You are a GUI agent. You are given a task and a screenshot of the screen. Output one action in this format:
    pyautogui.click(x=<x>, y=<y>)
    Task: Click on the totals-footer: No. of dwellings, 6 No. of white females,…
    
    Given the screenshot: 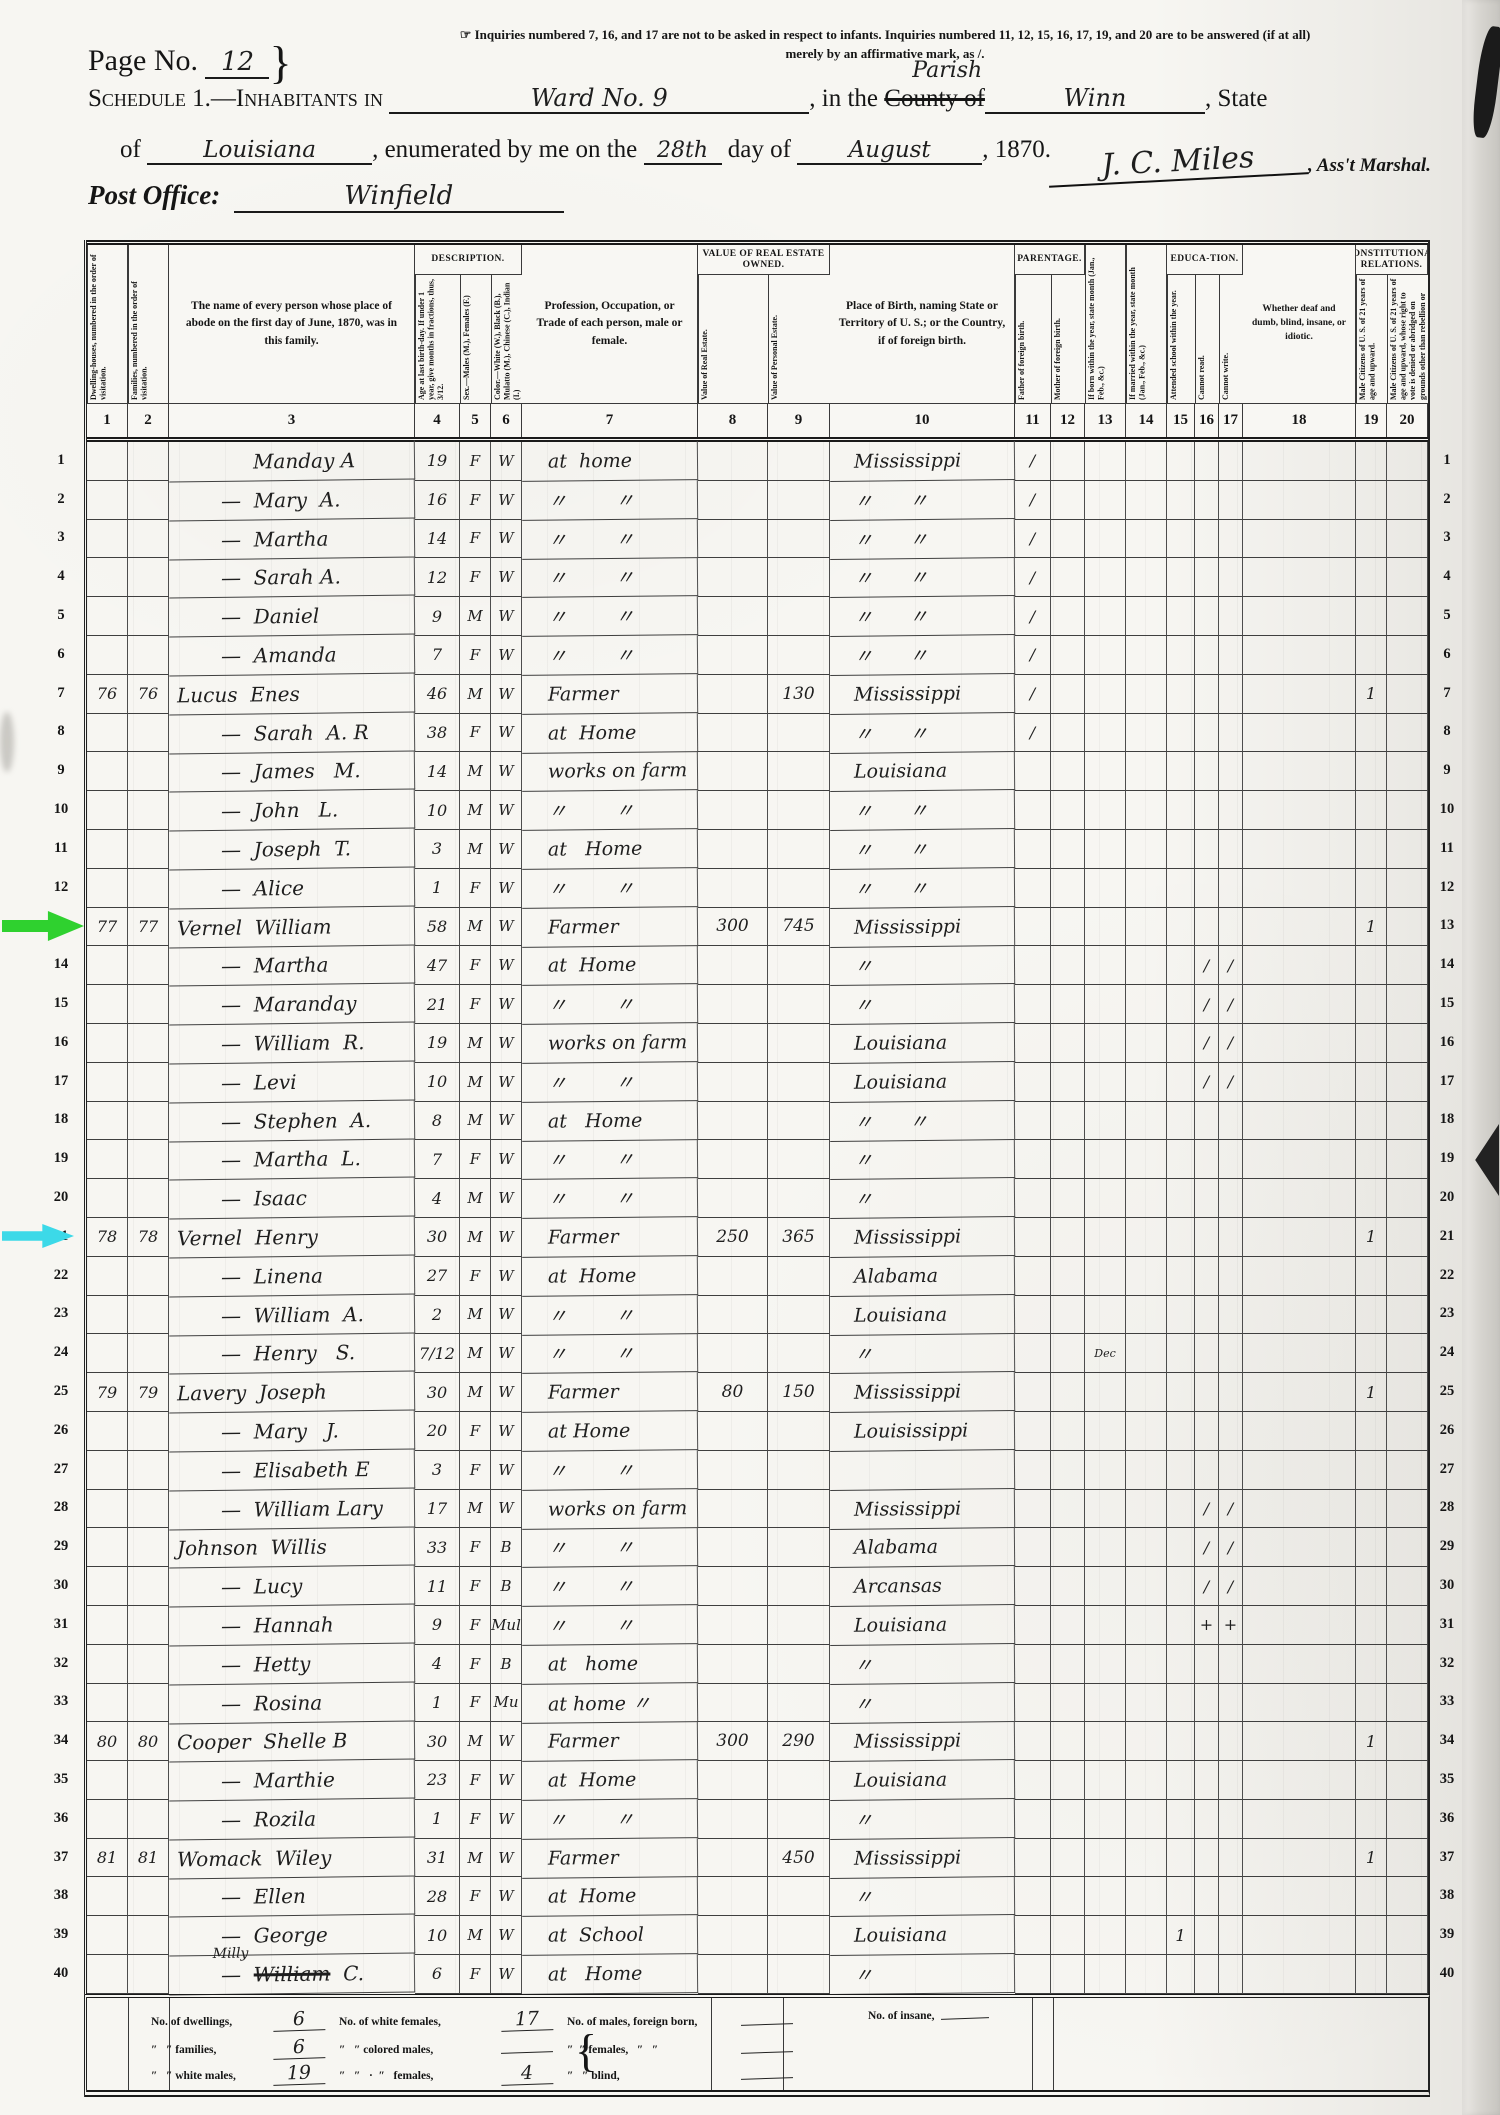 What is the action you would take?
    pyautogui.click(x=757, y=2045)
    